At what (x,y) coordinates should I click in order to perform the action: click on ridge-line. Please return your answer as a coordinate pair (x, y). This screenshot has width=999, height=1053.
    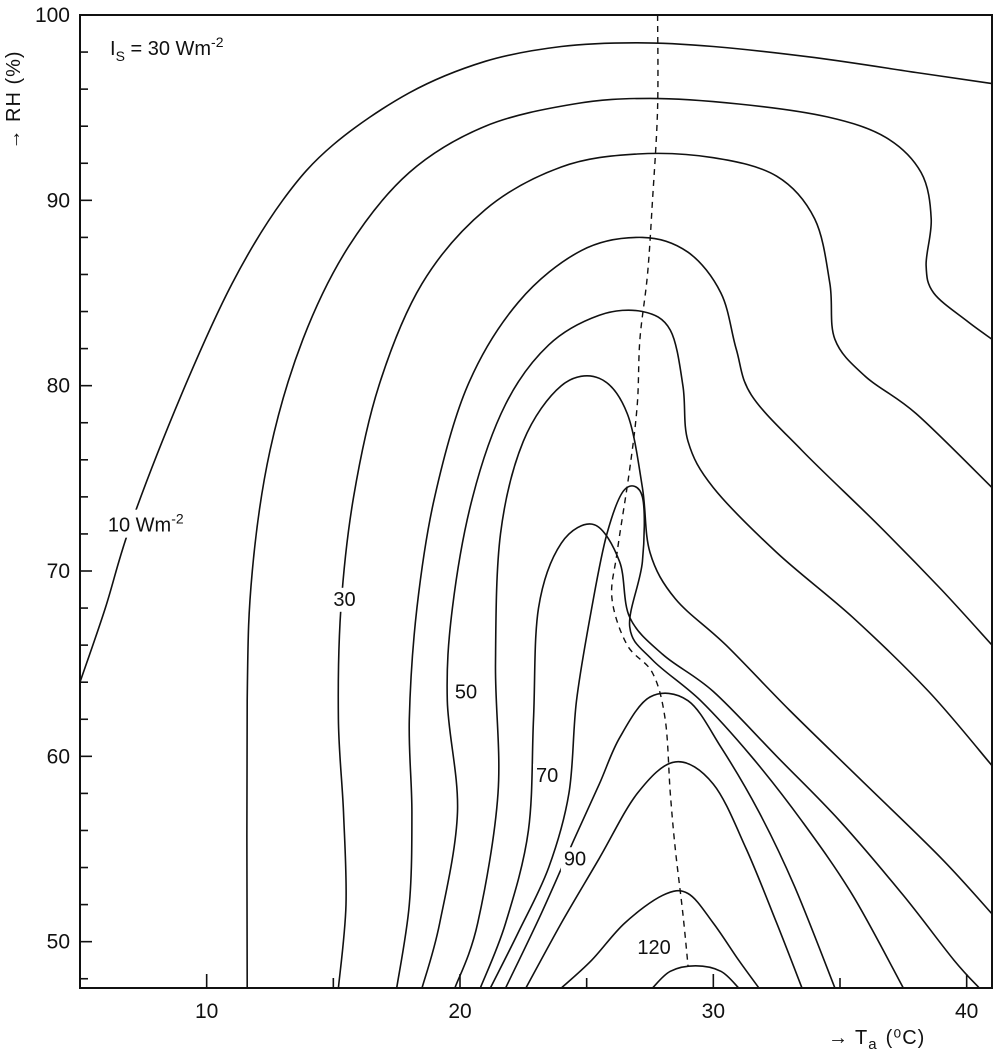
    Looking at the image, I should click on (649, 490).